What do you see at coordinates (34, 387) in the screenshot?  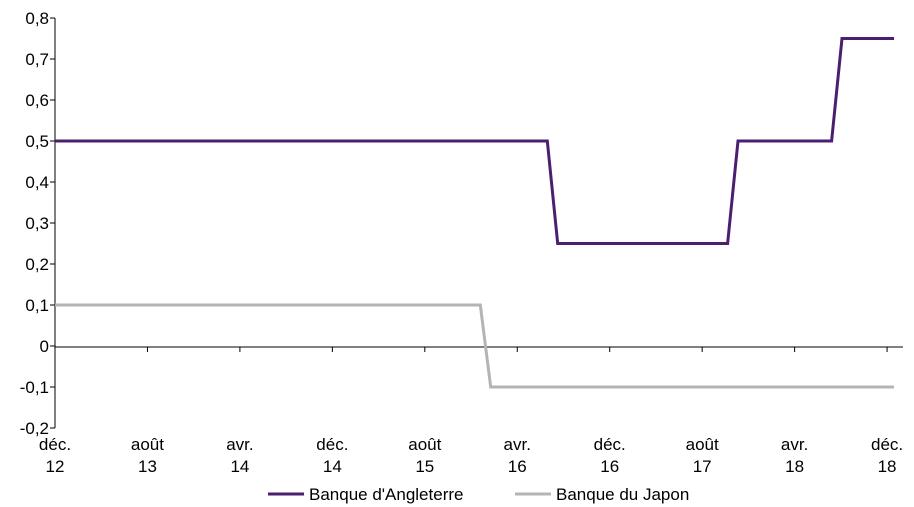 I see `y-tick-label: -0,1` at bounding box center [34, 387].